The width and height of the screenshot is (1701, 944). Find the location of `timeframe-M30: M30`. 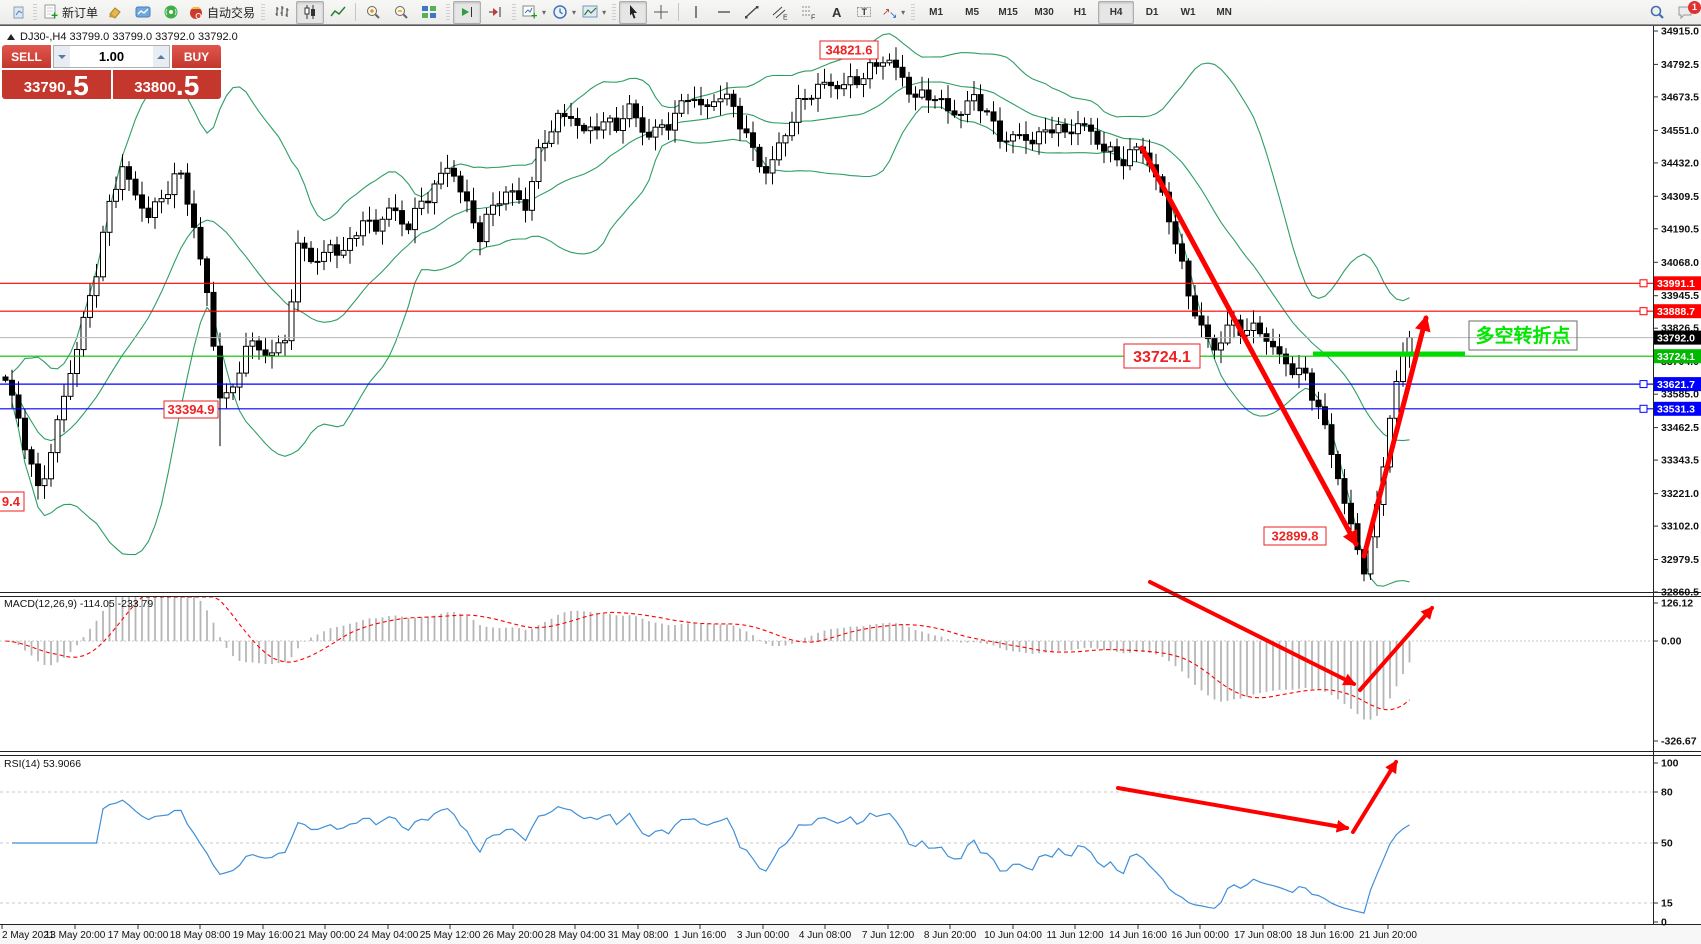

timeframe-M30: M30 is located at coordinates (1044, 12).